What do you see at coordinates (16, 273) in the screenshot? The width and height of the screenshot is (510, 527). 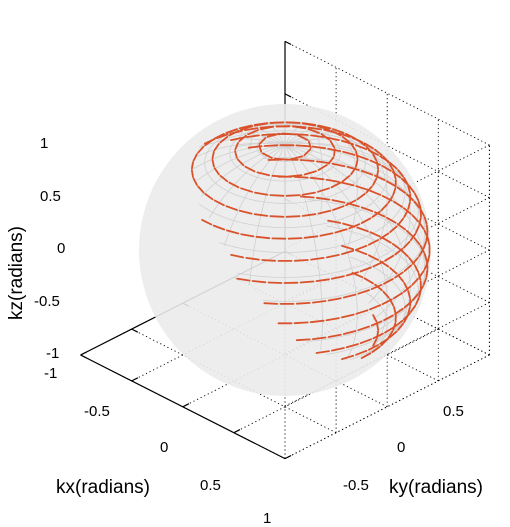 I see `z-axis-label: kz(radians)` at bounding box center [16, 273].